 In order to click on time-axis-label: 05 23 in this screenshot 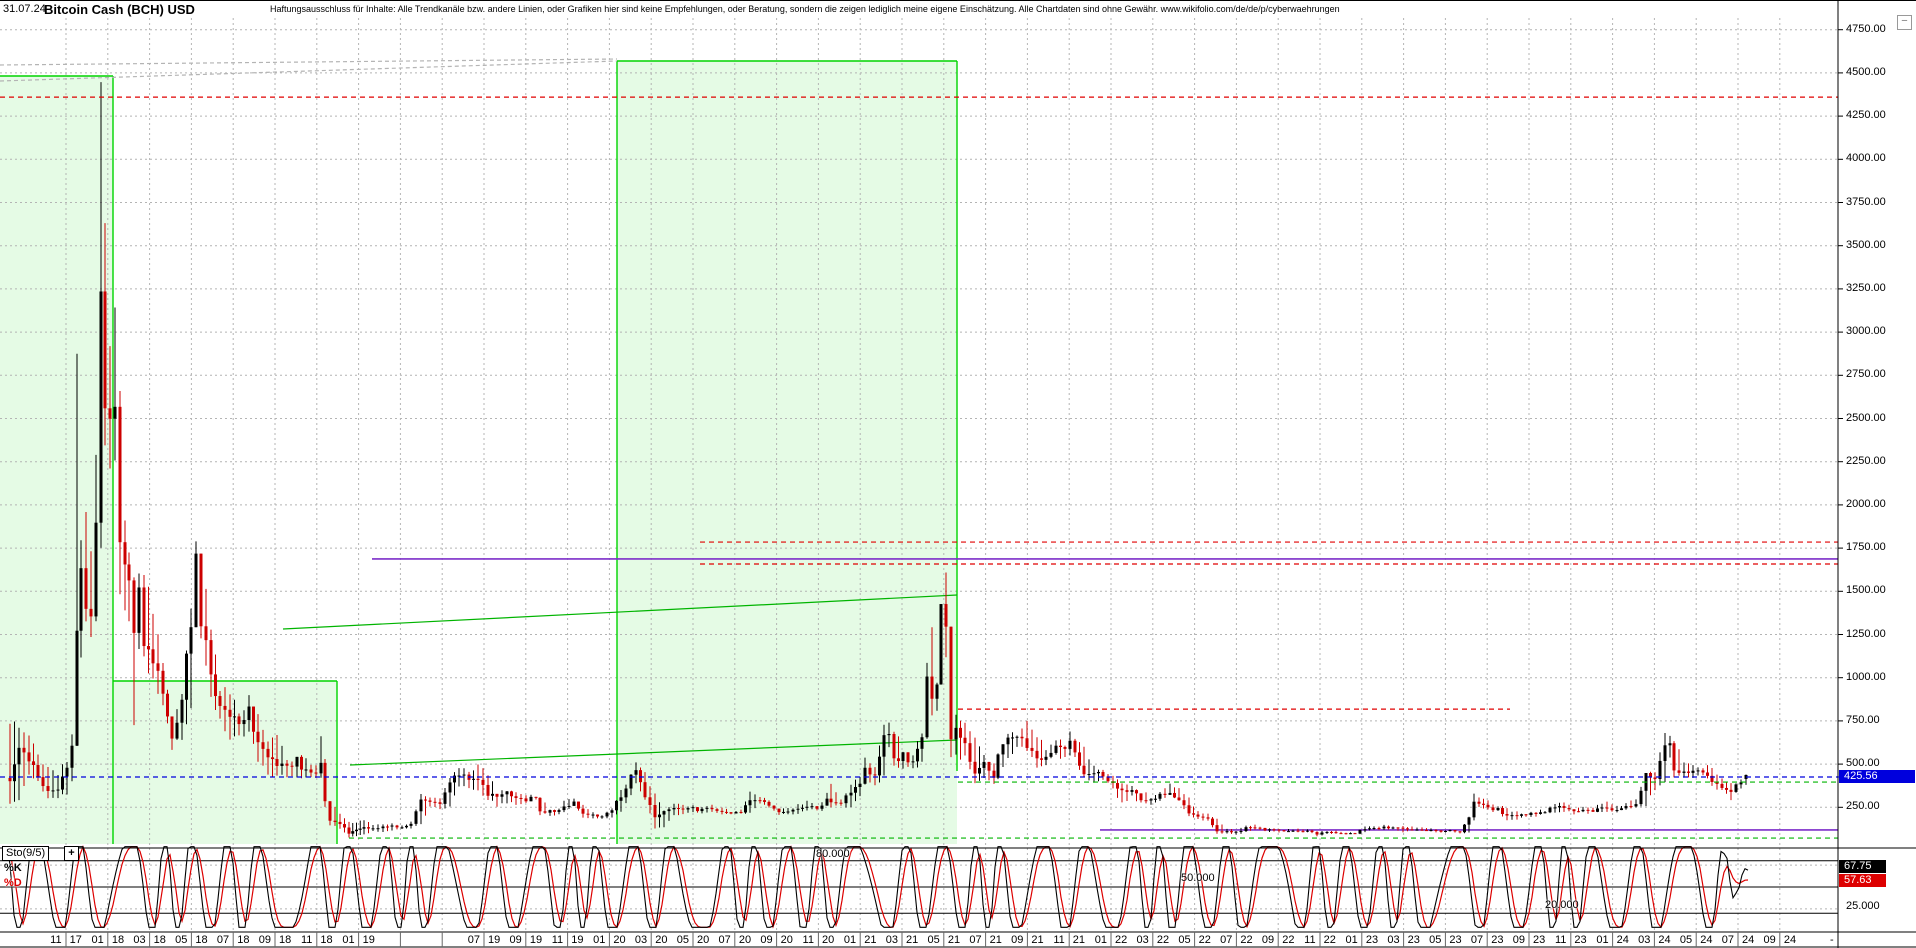, I will do `click(1445, 940)`.